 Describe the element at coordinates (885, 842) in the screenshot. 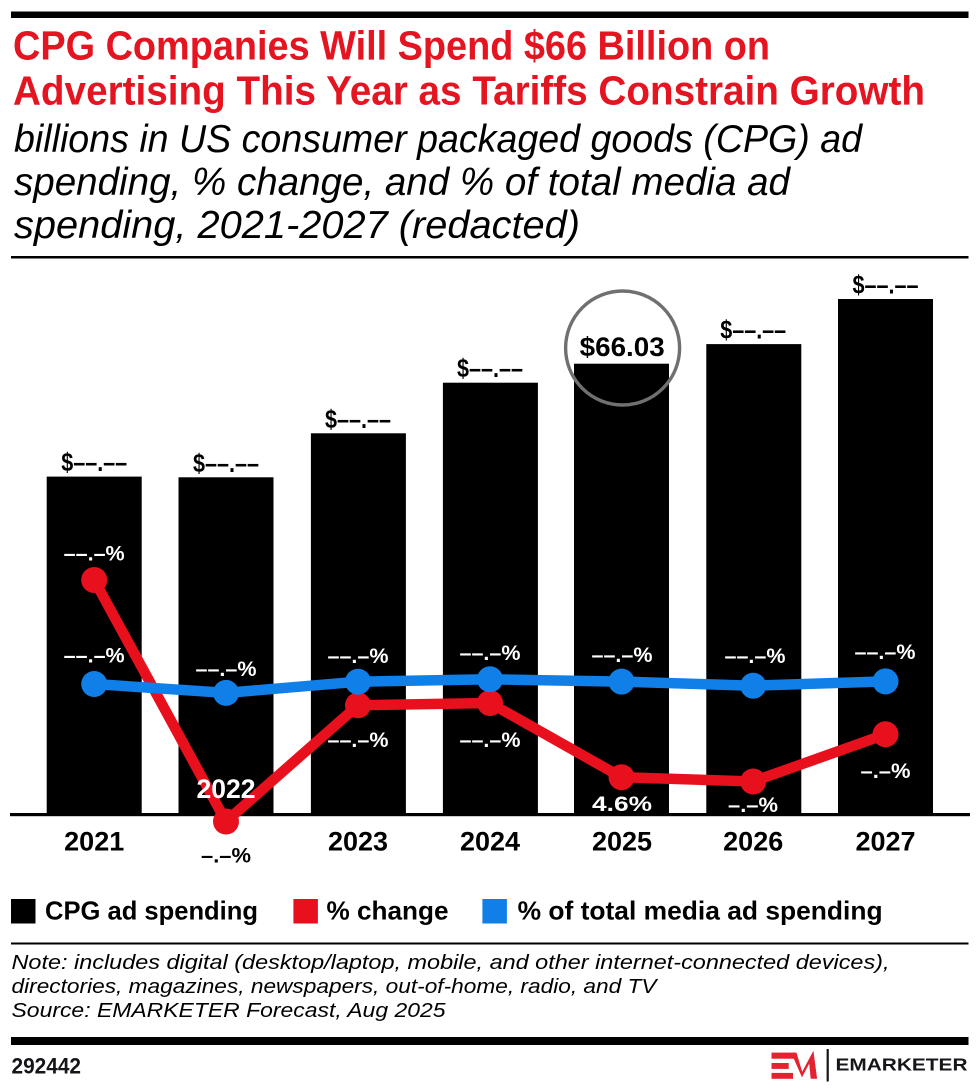

I see `svg-text: 2027` at that location.